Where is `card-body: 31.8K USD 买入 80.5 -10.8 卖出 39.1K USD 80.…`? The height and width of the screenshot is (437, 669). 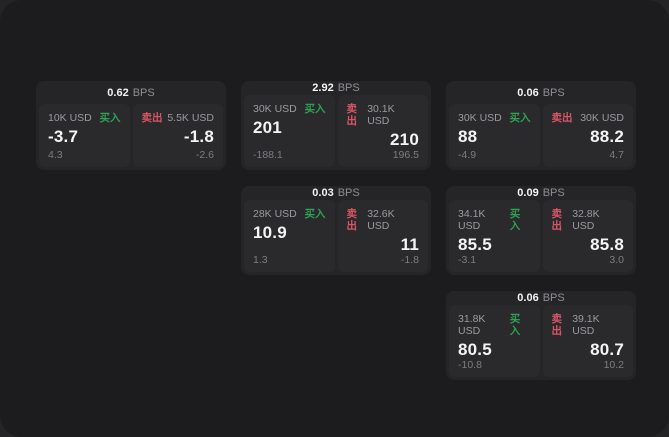 card-body: 31.8K USD 买入 80.5 -10.8 卖出 39.1K USD 80.… is located at coordinates (541, 341).